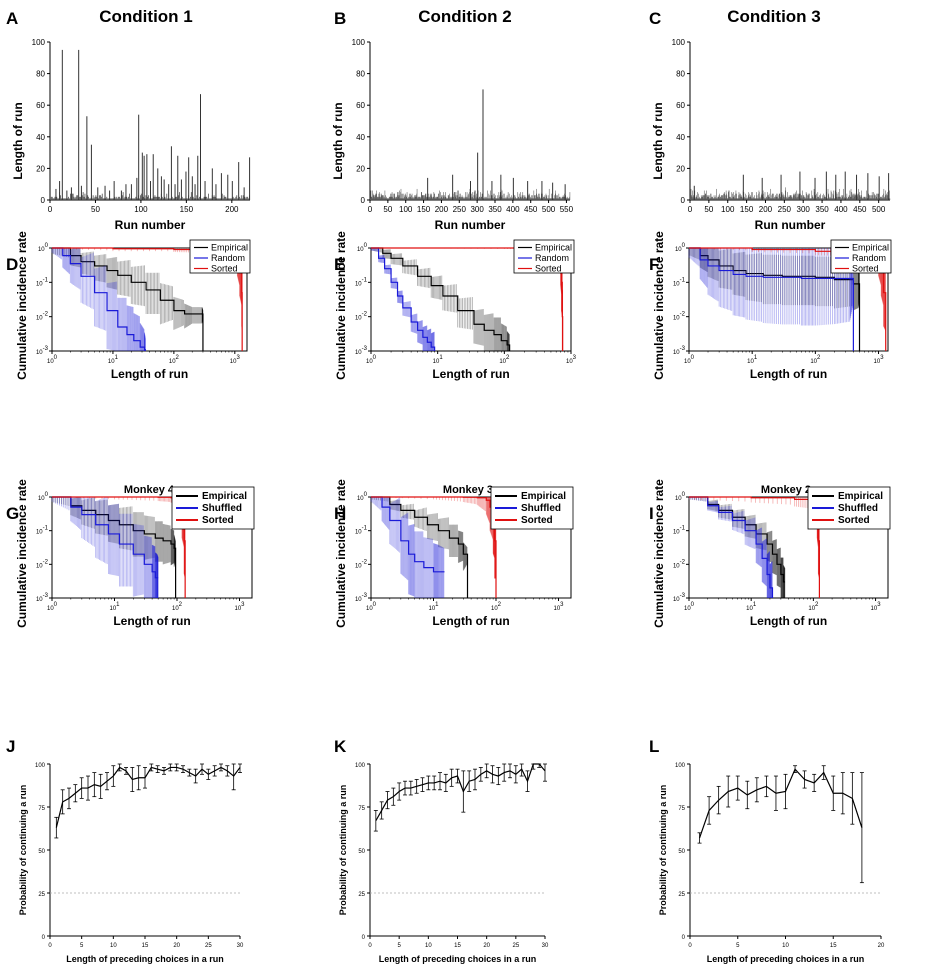 The image size is (949, 970). Describe the element at coordinates (22, 305) in the screenshot. I see `y-axis-label: Cumulative incidence rate` at that location.